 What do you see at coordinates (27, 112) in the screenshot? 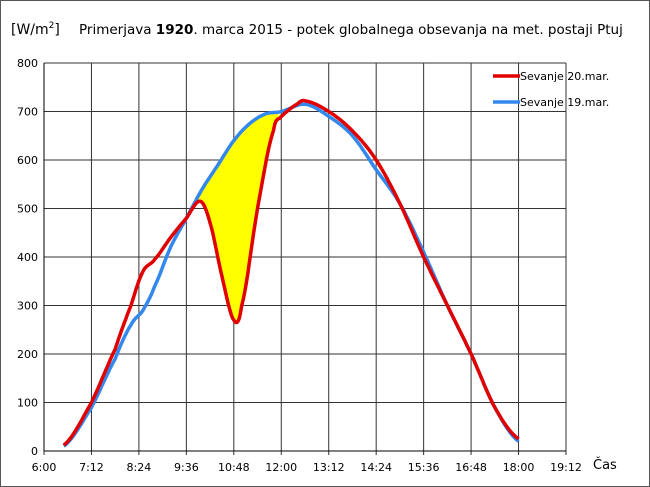
I see `y-tick-label: 700` at bounding box center [27, 112].